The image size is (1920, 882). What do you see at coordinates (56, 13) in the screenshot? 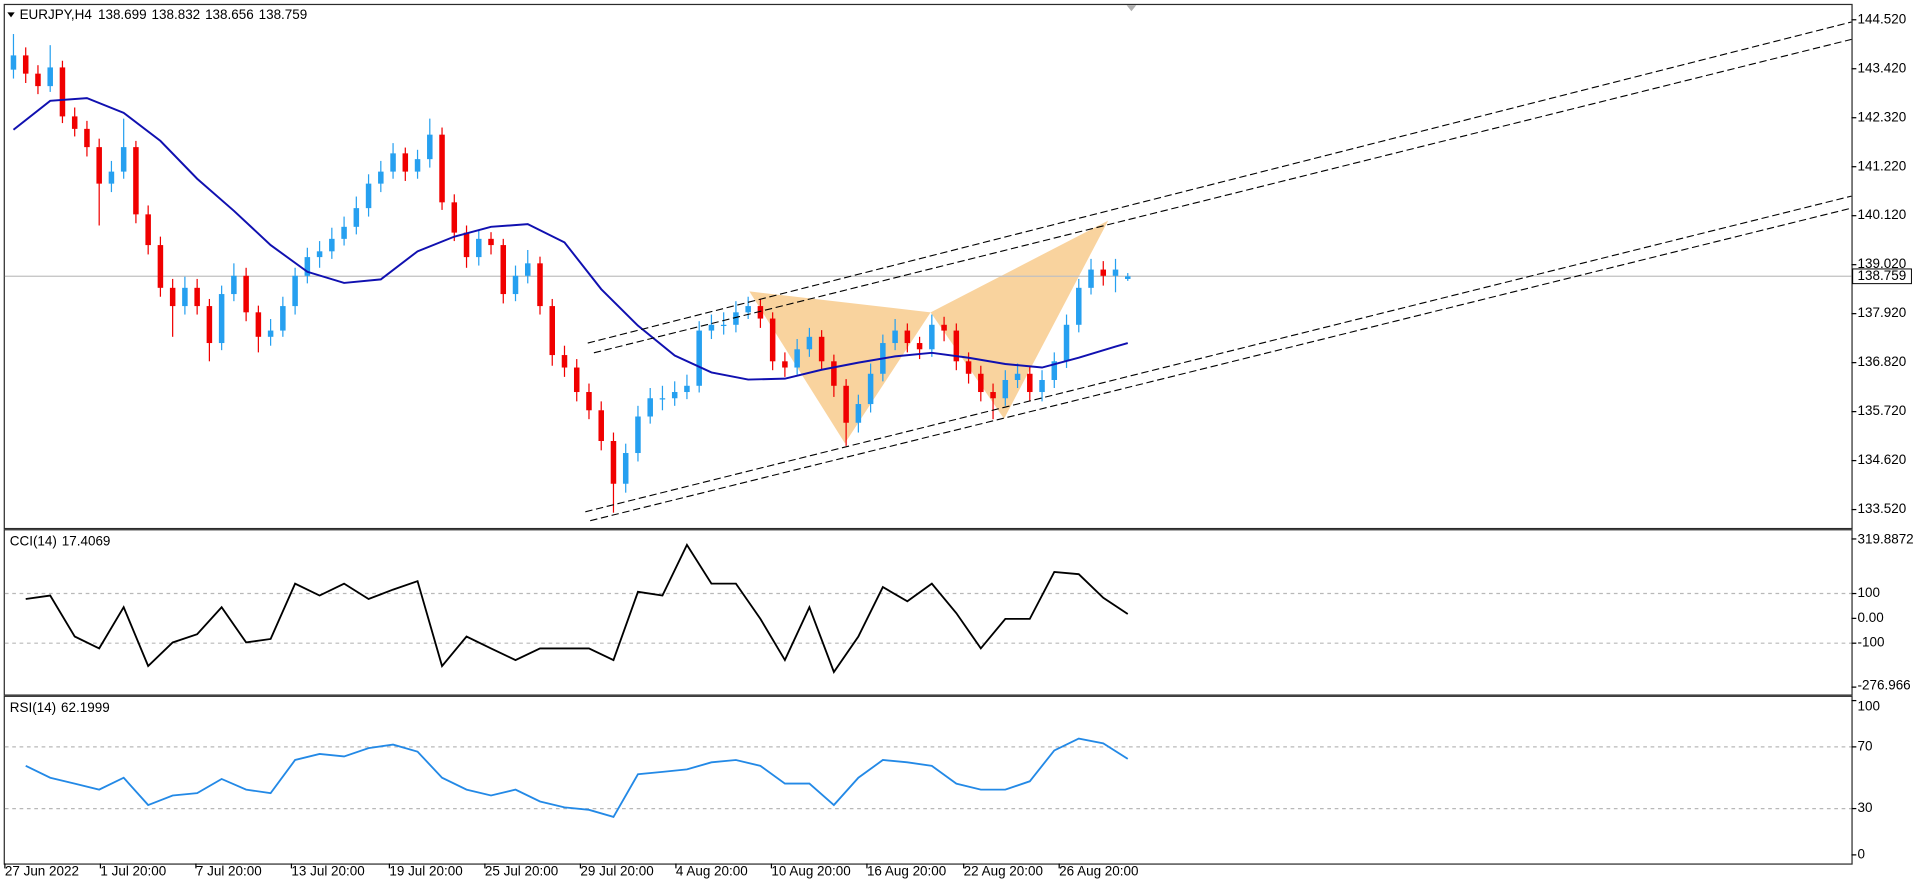
I see `symbol: EURJPY,H4` at bounding box center [56, 13].